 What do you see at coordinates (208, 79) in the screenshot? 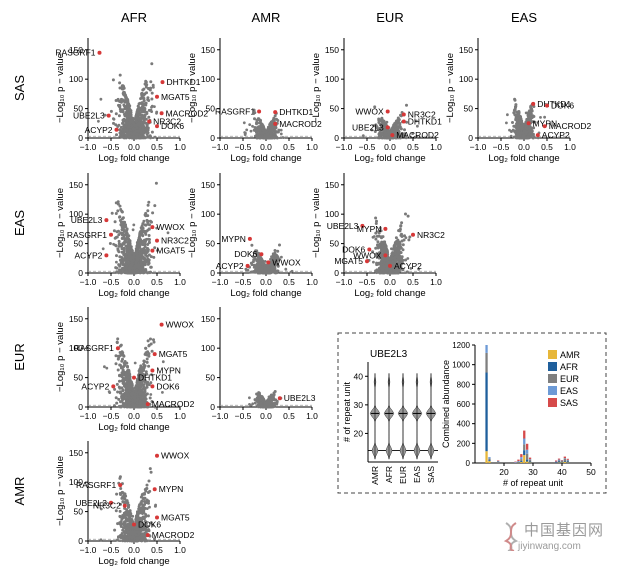
I see `y-tick-label: 100` at bounding box center [208, 79].